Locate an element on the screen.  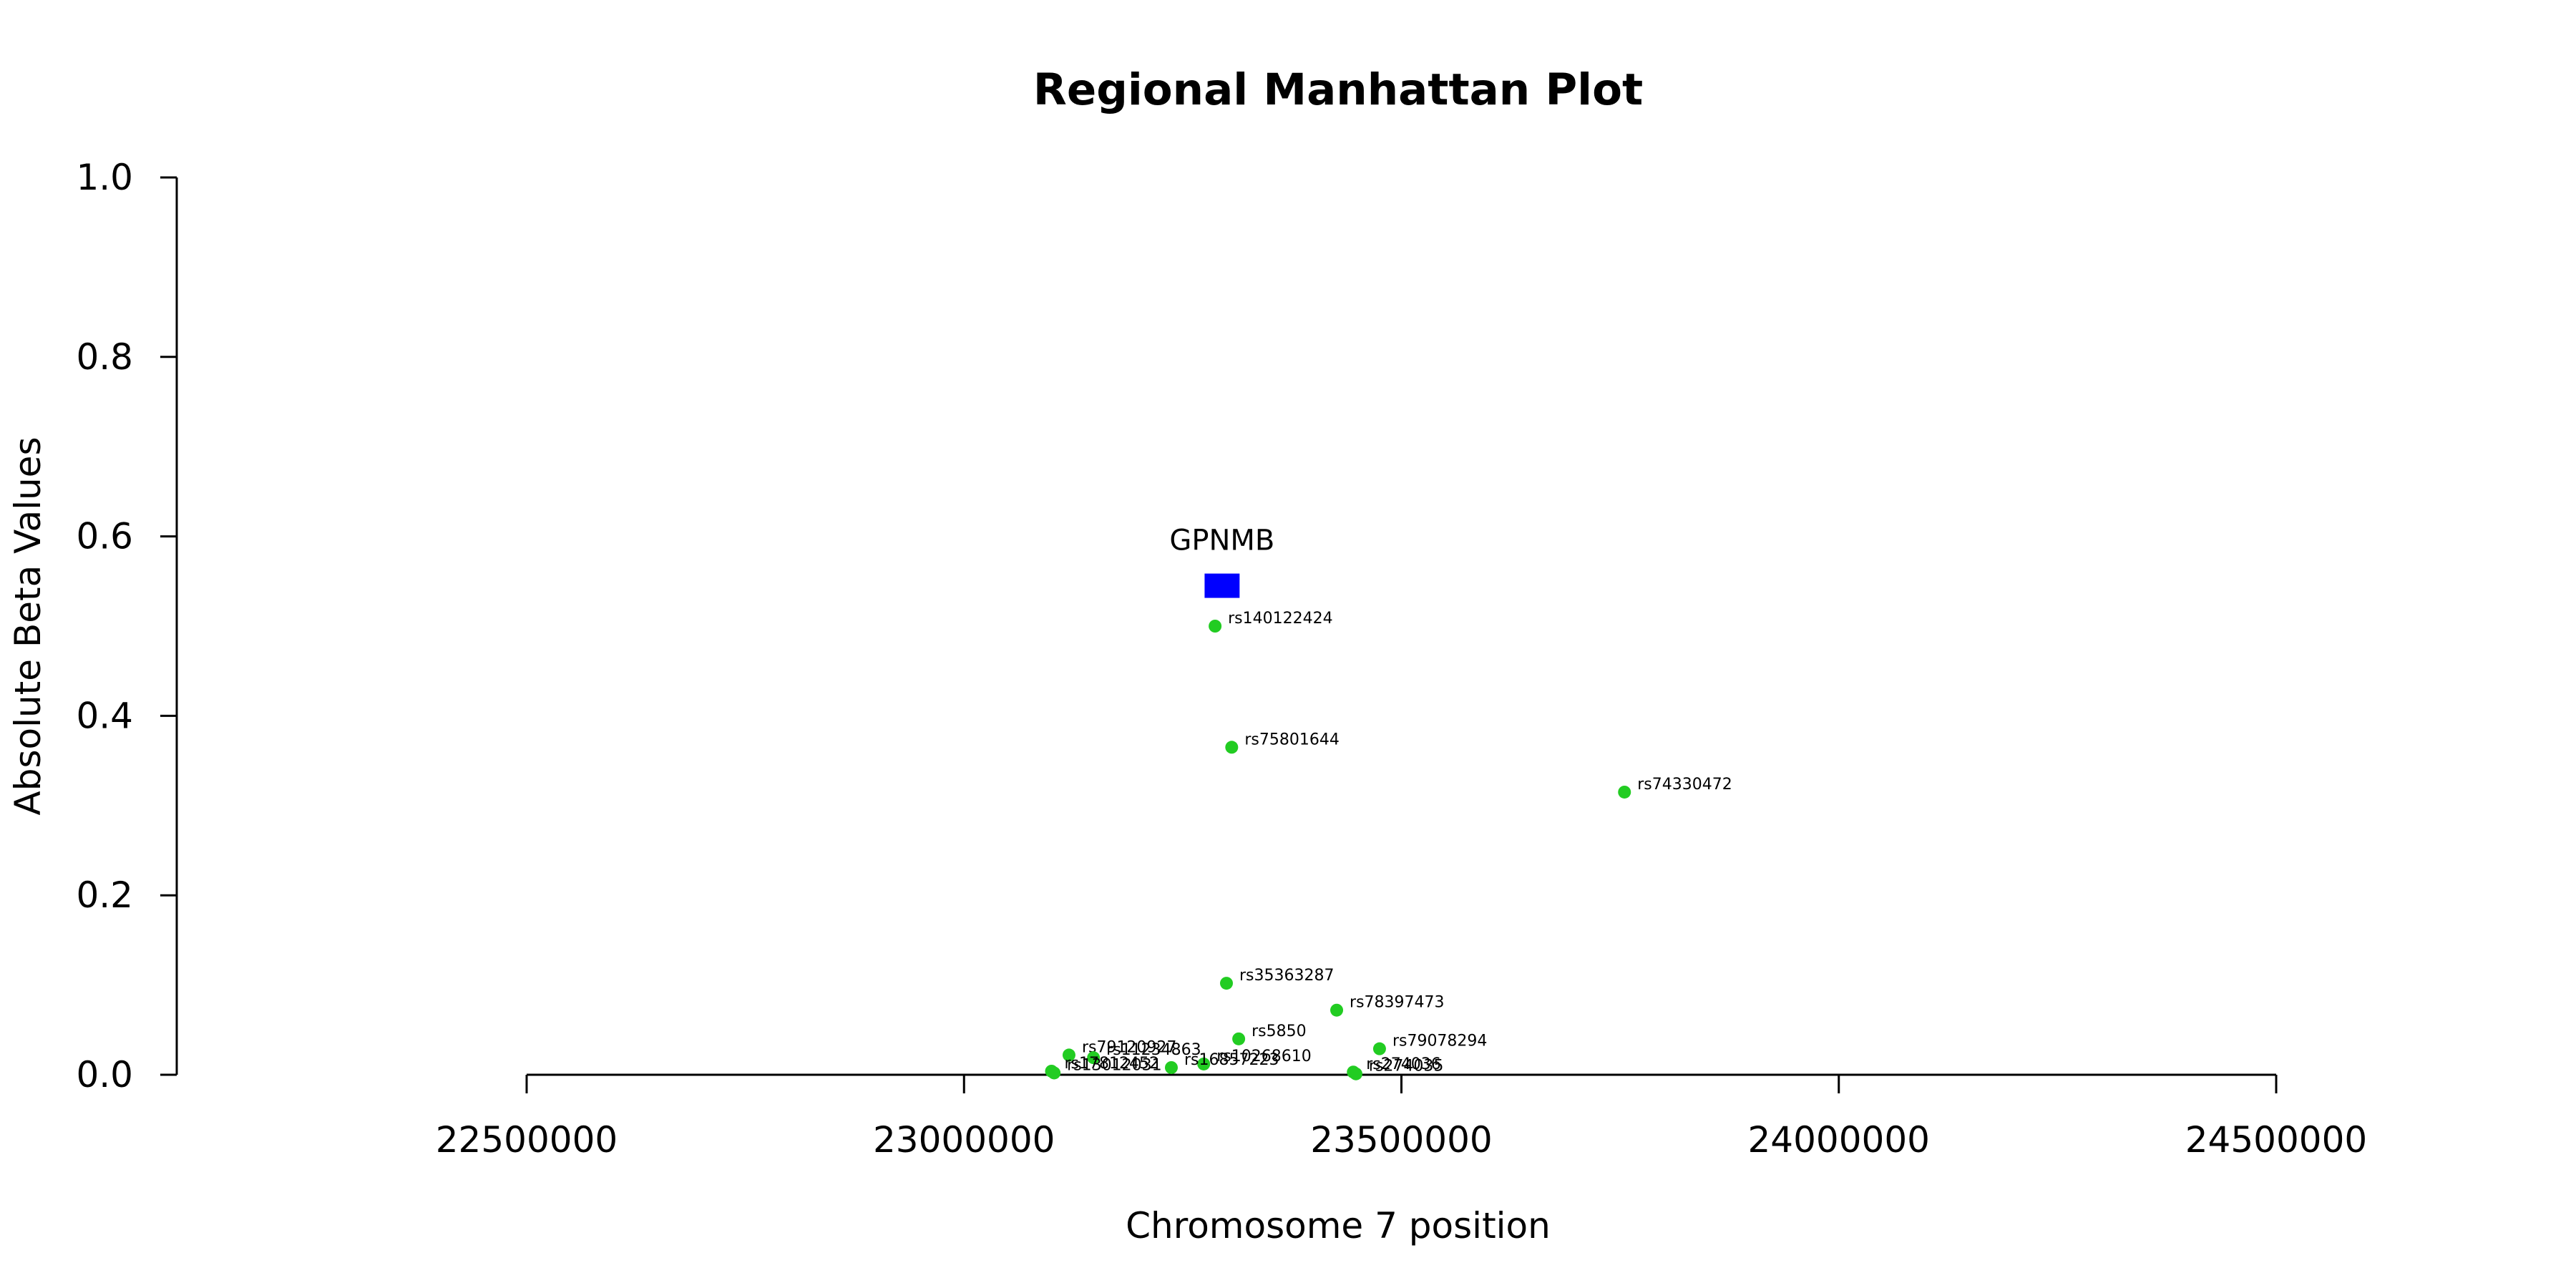
y-tick-label: 0.2 is located at coordinates (104, 895).